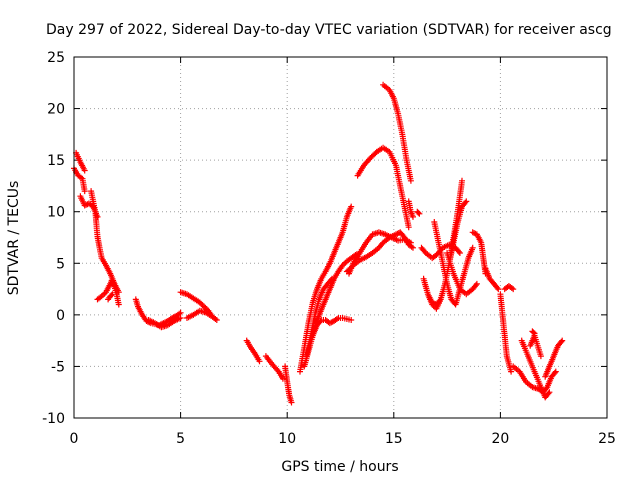 Image resolution: width=640 pixels, height=480 pixels. Describe the element at coordinates (180, 439) in the screenshot. I see `x-tick-label: 5` at that location.